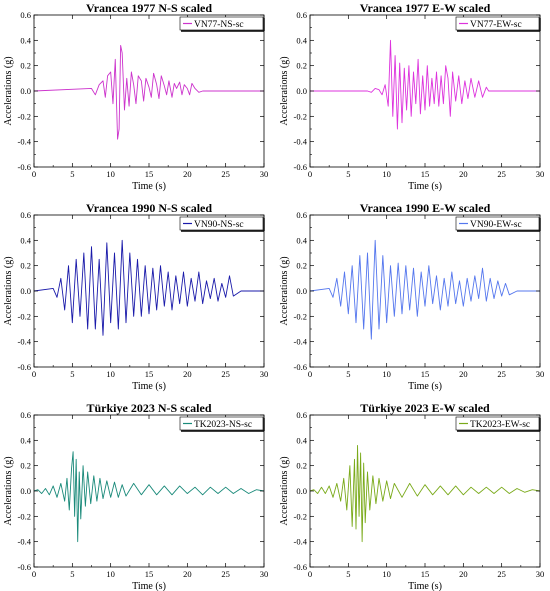 This screenshot has height=591, width=550. What do you see at coordinates (148, 408) in the screenshot?
I see `chart-title: Türkiye 2023 N-S scaled` at bounding box center [148, 408].